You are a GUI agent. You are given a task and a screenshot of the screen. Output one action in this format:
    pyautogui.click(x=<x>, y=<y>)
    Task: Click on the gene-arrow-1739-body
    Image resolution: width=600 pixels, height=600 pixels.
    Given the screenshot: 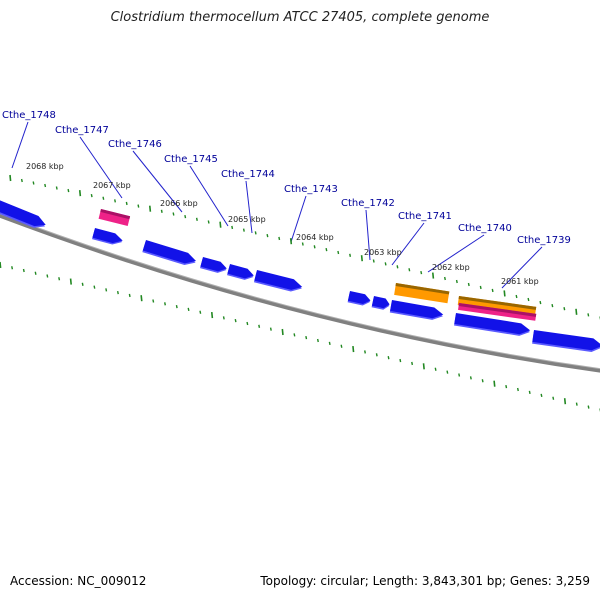 What is the action you would take?
    pyautogui.click(x=566, y=340)
    